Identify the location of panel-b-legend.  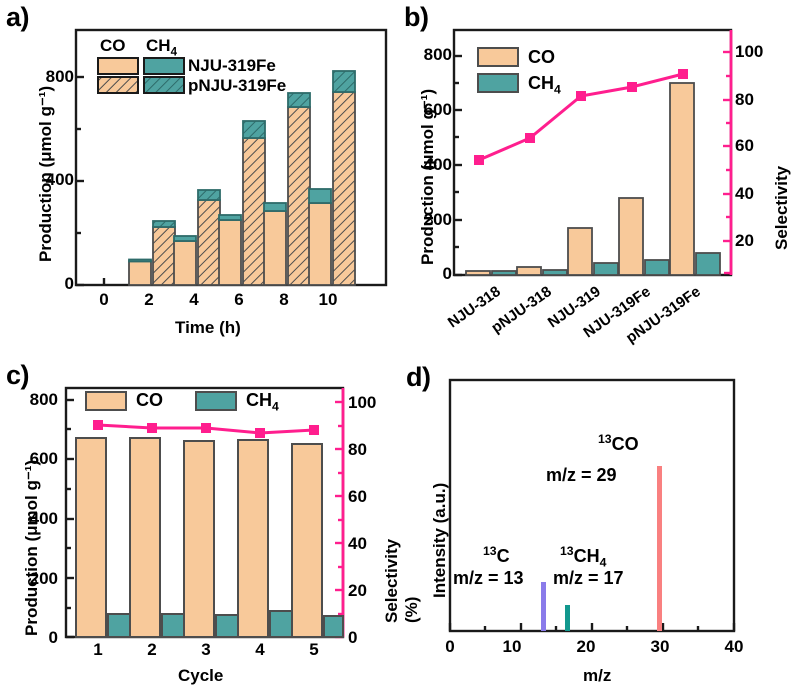
(498, 70).